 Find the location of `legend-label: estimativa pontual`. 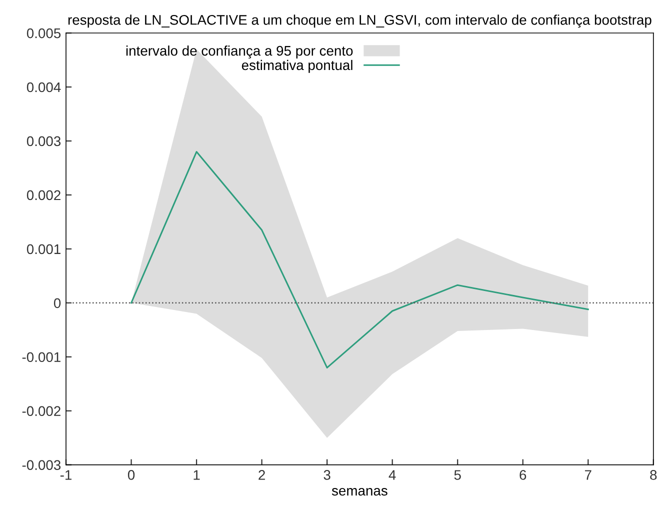

legend-label: estimativa pontual is located at coordinates (297, 66).